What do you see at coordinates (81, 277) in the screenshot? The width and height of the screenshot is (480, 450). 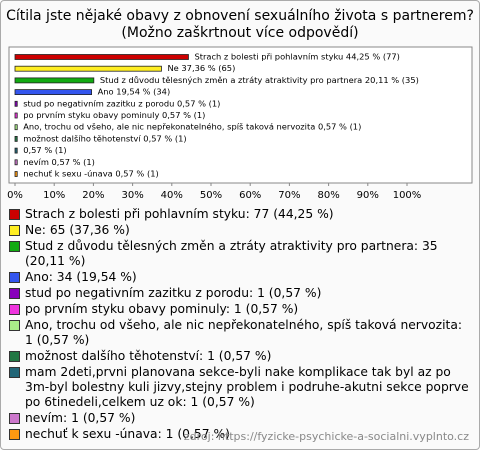 I see `legend-label: Ano: 34 (19,54 %)` at bounding box center [81, 277].